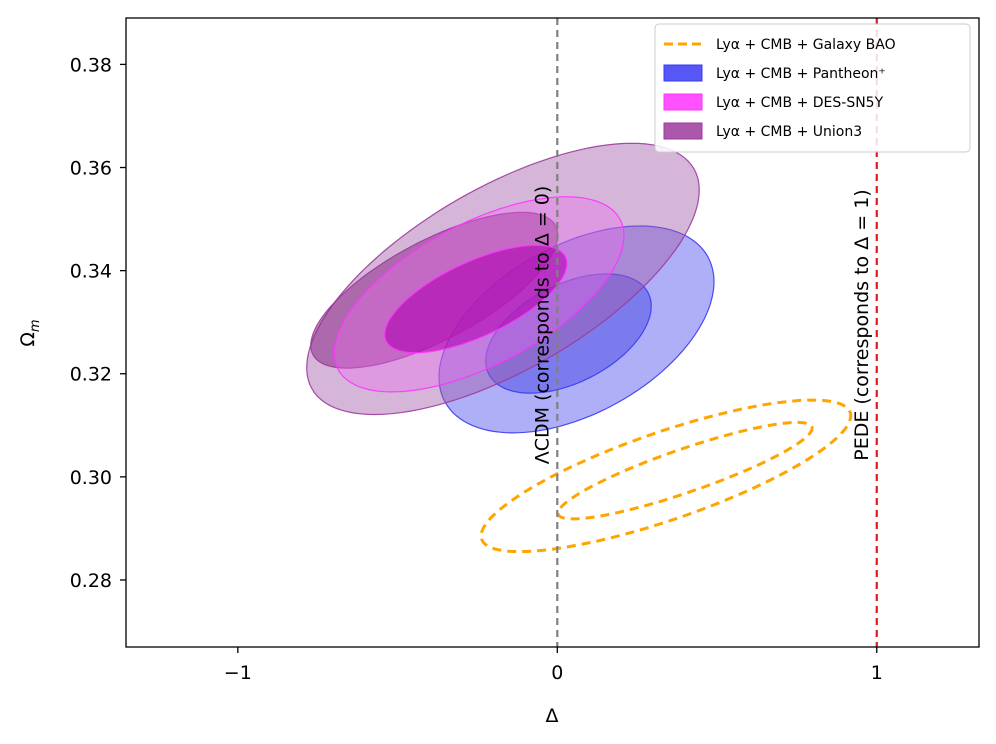  Describe the element at coordinates (800, 103) in the screenshot. I see `legend-label-des: Lyα + CMB + DES-SN5Y` at that location.